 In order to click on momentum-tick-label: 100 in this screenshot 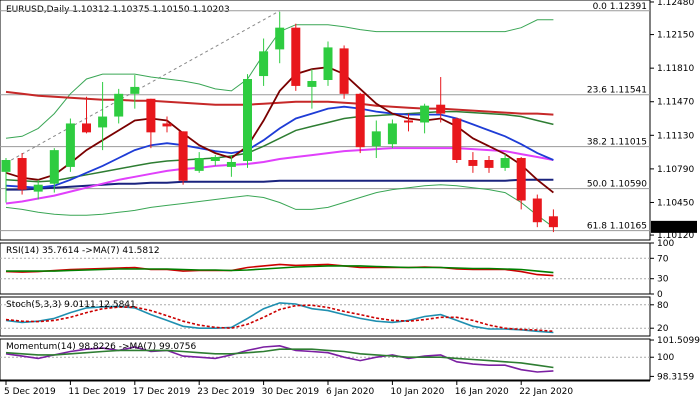, I will do `click(665, 358)`.